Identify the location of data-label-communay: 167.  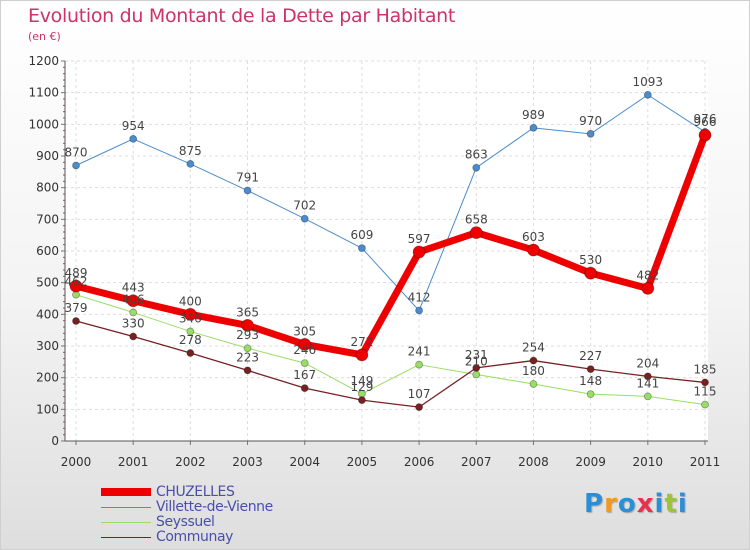
(304, 375).